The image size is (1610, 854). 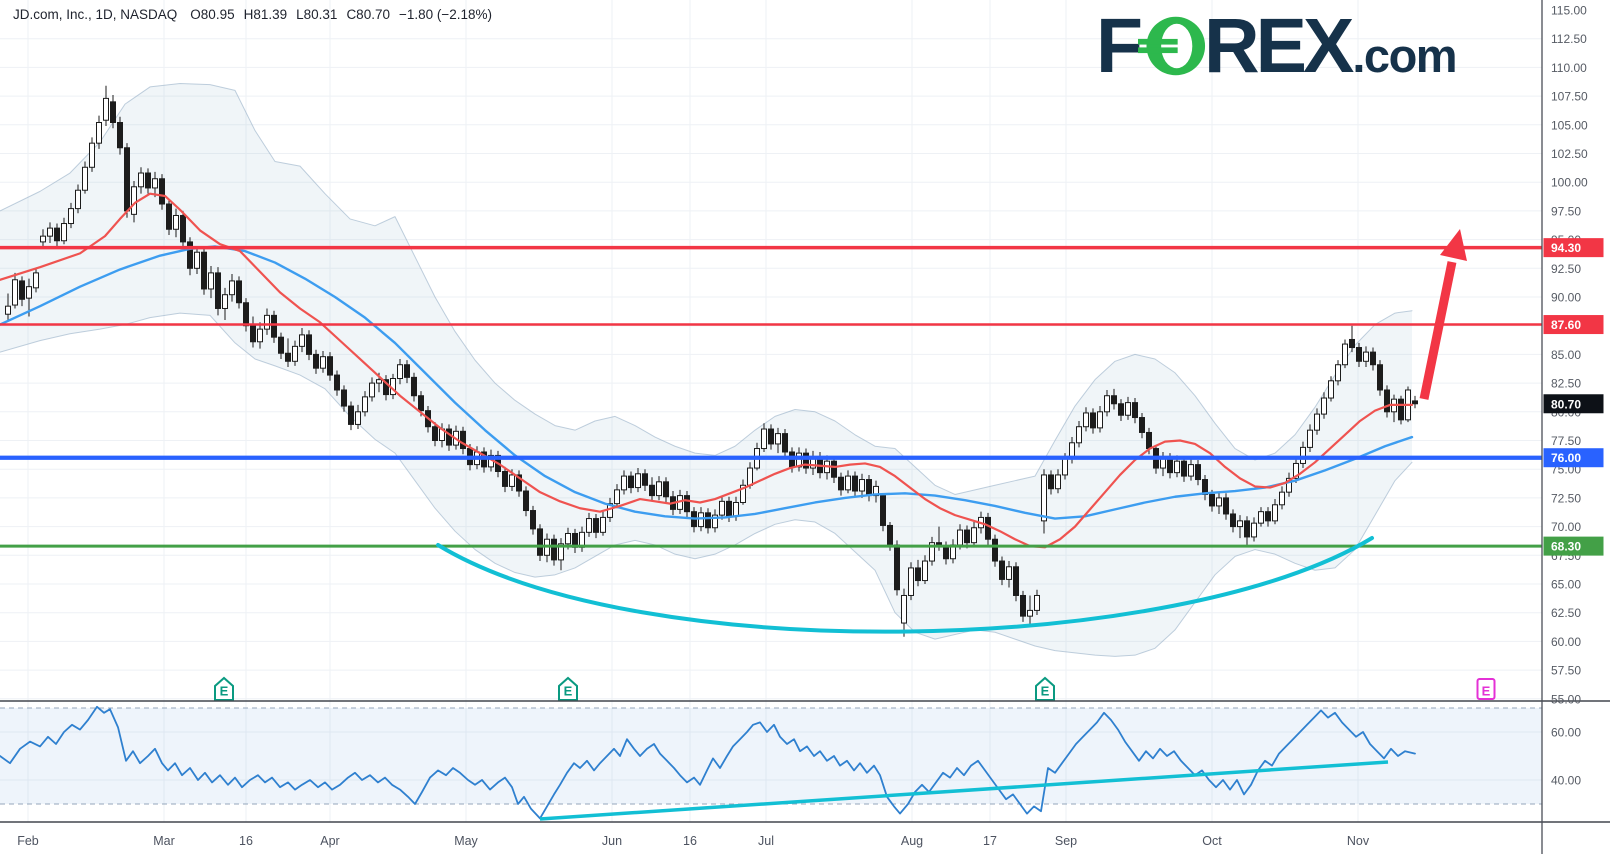 I want to click on svg-text: Nov, so click(x=1358, y=841).